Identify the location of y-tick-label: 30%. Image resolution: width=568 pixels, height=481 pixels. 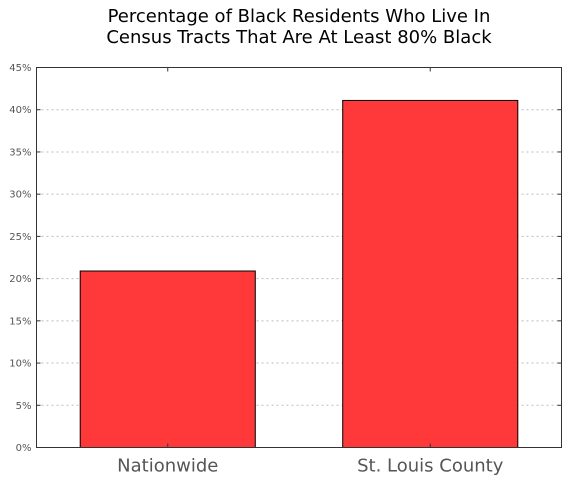
(20, 195).